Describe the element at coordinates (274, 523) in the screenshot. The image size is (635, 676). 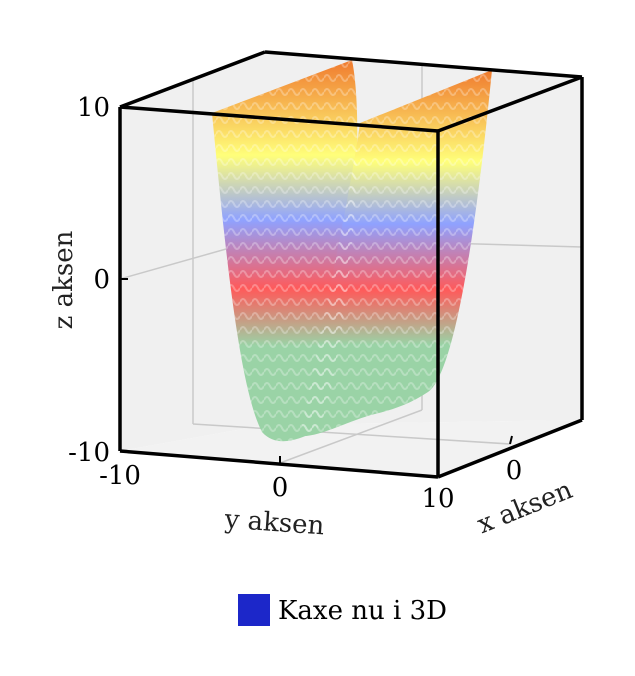
I see `y-axis-title: y aksen` at that location.